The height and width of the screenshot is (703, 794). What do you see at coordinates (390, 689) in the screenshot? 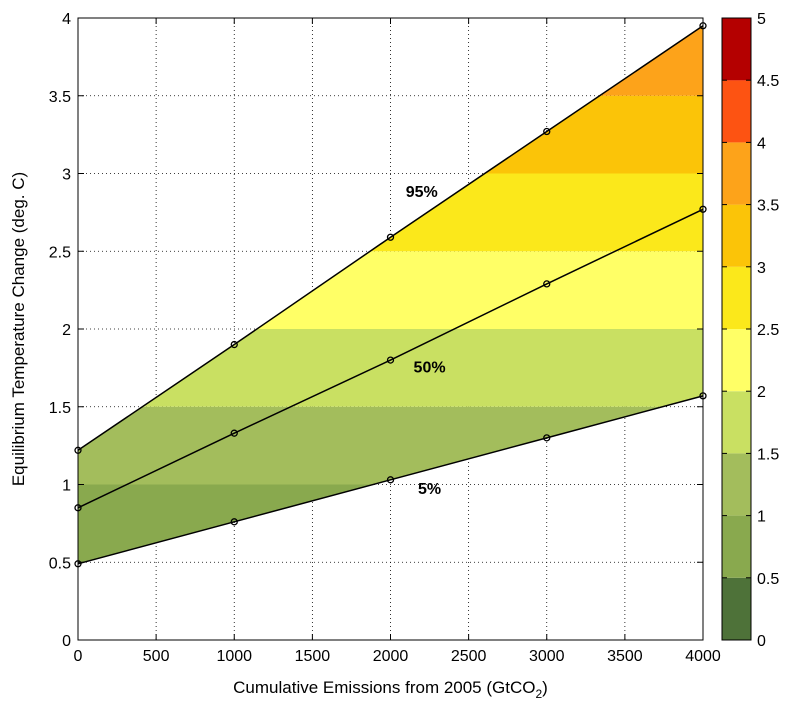
I see `x-axis-label: Cumulative Emissions from 2005 (GtCO2)` at bounding box center [390, 689].